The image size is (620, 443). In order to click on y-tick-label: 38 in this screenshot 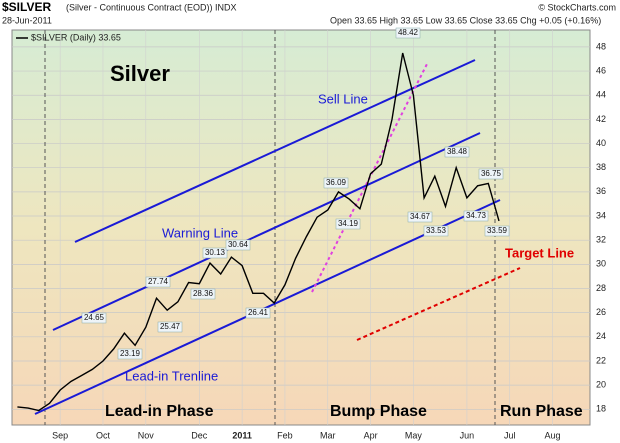, I will do `click(601, 167)`.